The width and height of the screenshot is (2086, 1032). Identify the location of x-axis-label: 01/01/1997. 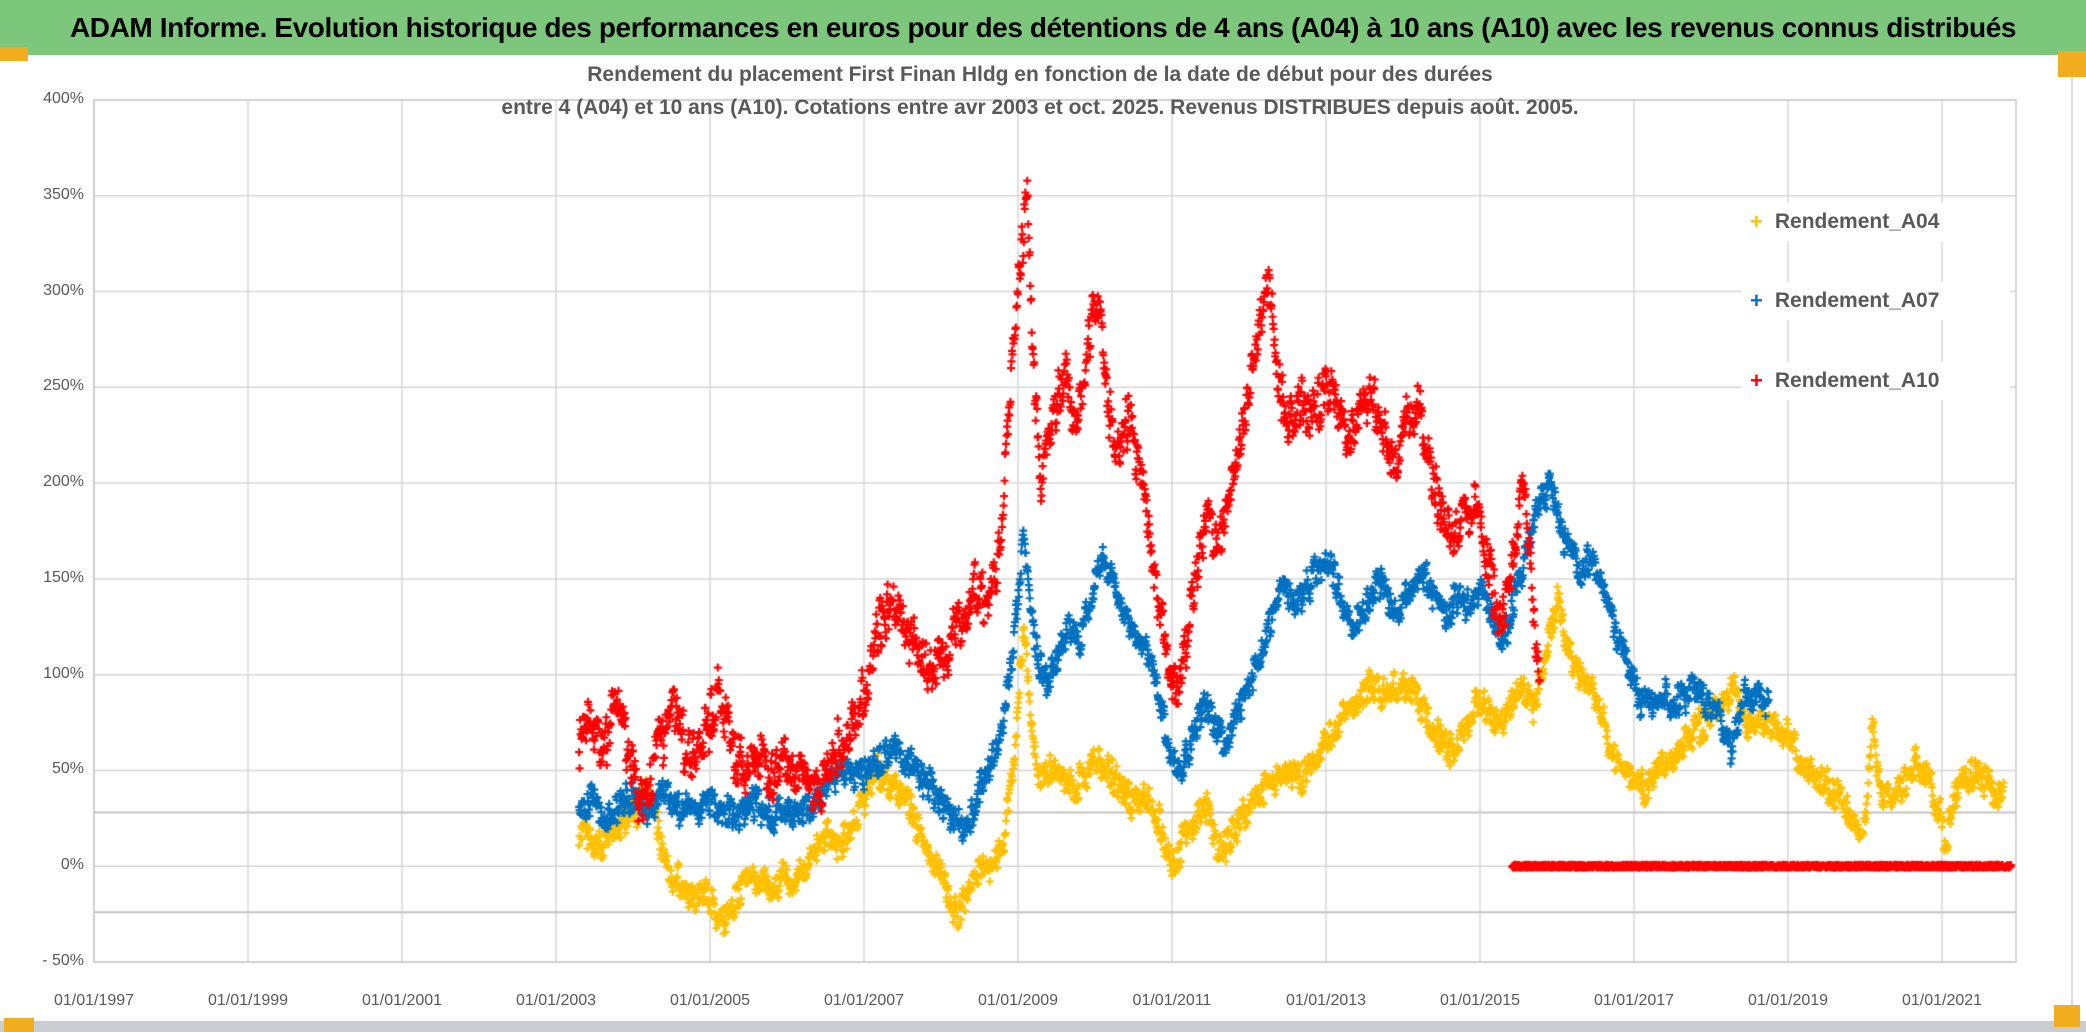
(94, 1000).